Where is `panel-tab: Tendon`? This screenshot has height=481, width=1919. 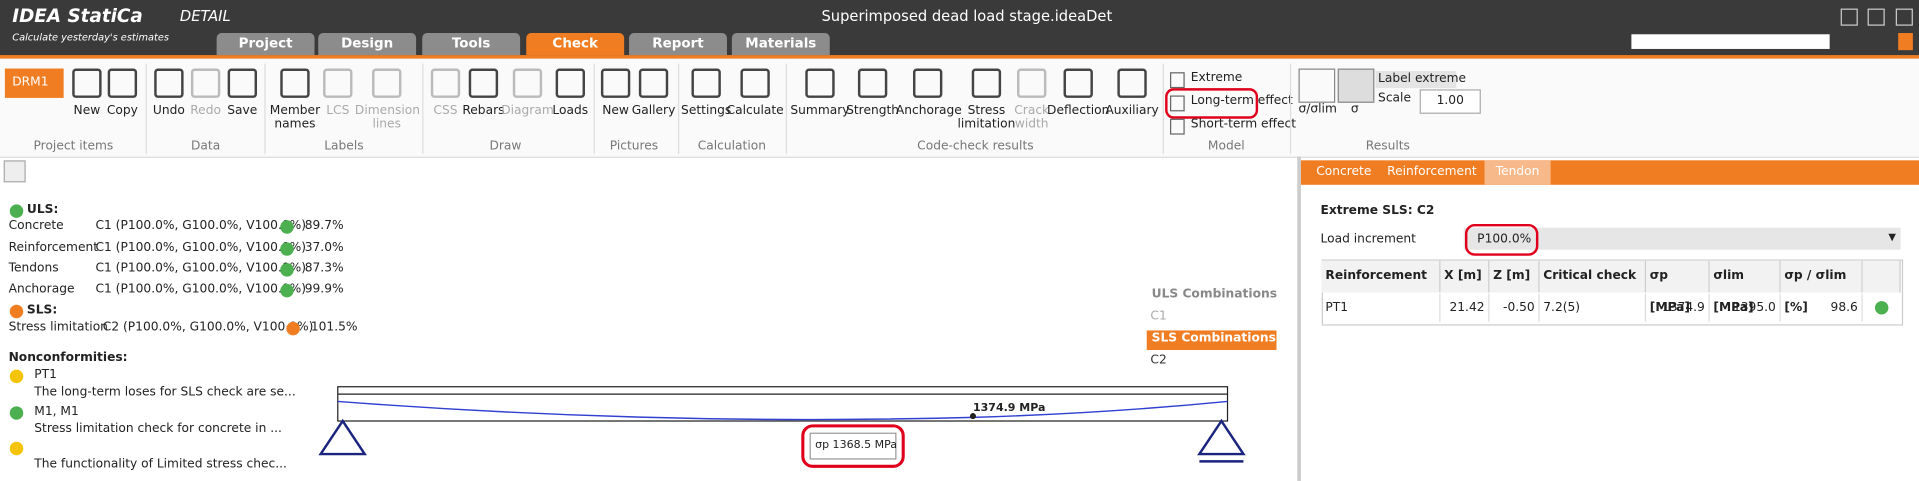 panel-tab: Tendon is located at coordinates (1517, 172).